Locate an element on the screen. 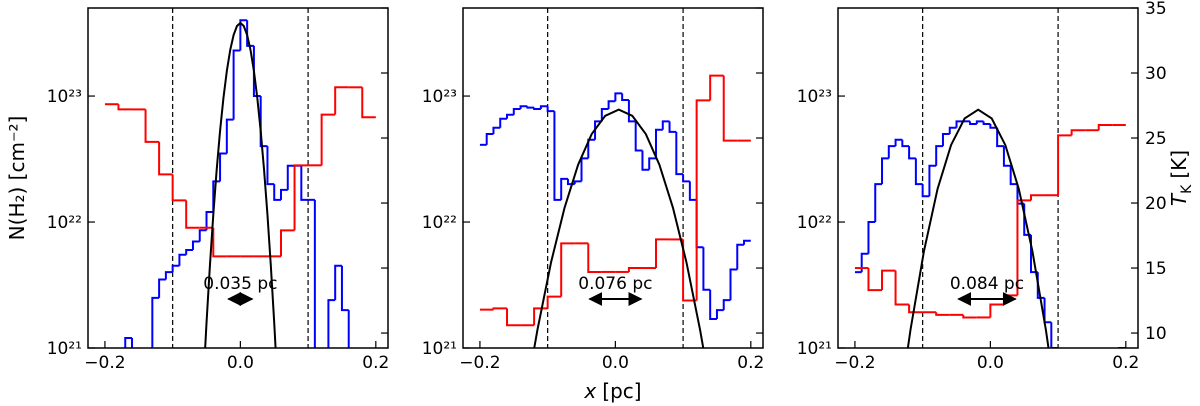 Image resolution: width=1200 pixels, height=406 pixels. annotation: 0.076 pc is located at coordinates (615, 284).